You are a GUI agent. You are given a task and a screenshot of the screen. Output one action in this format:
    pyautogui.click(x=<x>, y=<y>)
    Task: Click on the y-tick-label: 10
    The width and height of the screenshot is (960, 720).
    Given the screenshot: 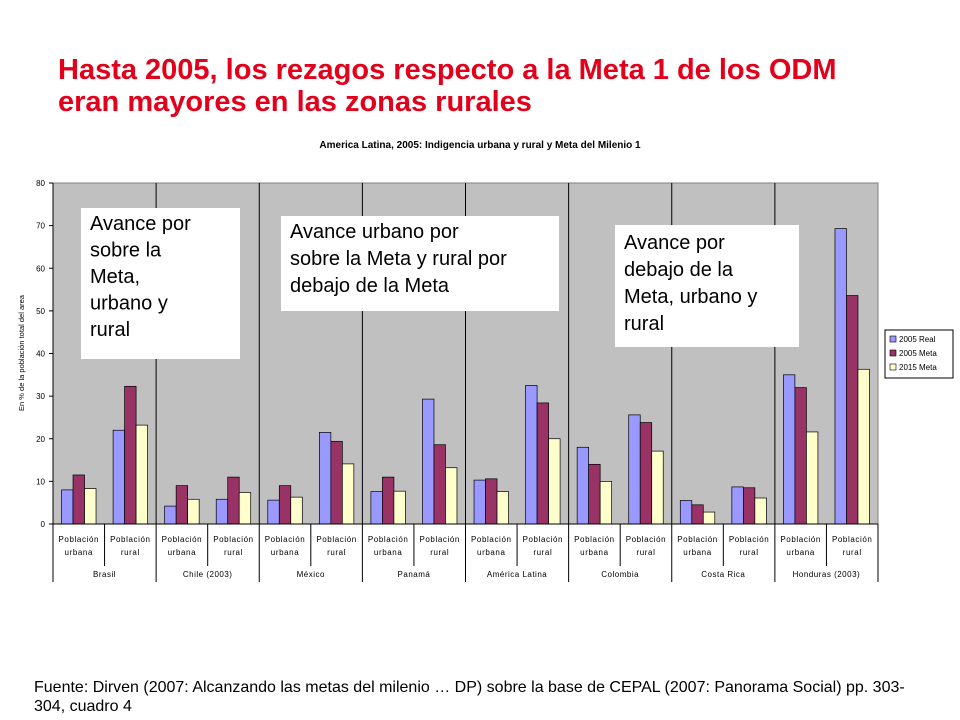 What is the action you would take?
    pyautogui.click(x=40, y=481)
    